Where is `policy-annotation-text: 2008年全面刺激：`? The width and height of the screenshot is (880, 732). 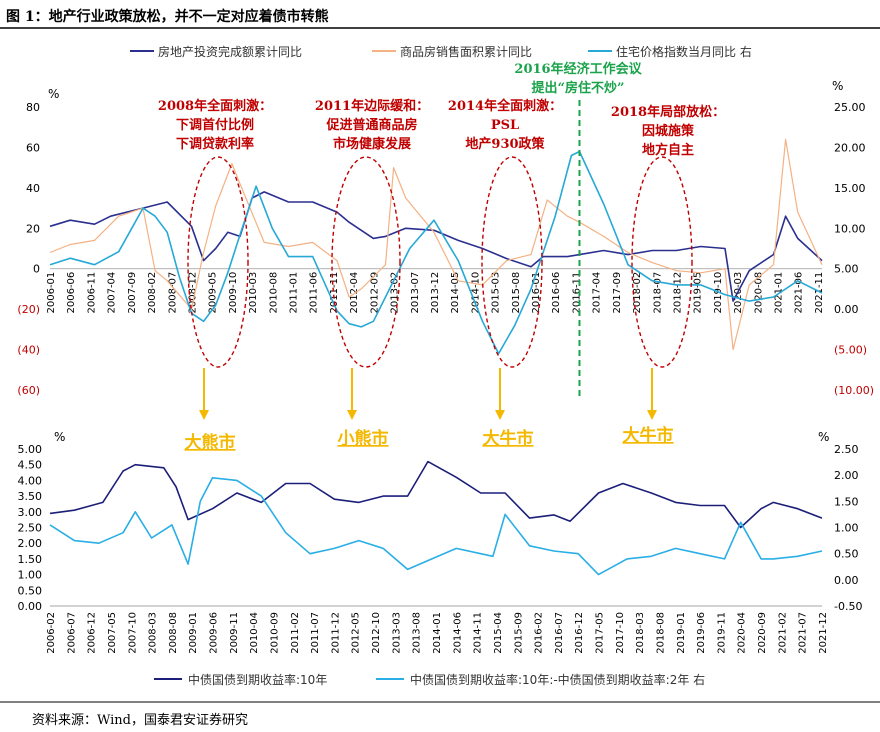 policy-annotation-text: 2008年全面刺激： is located at coordinates (215, 106).